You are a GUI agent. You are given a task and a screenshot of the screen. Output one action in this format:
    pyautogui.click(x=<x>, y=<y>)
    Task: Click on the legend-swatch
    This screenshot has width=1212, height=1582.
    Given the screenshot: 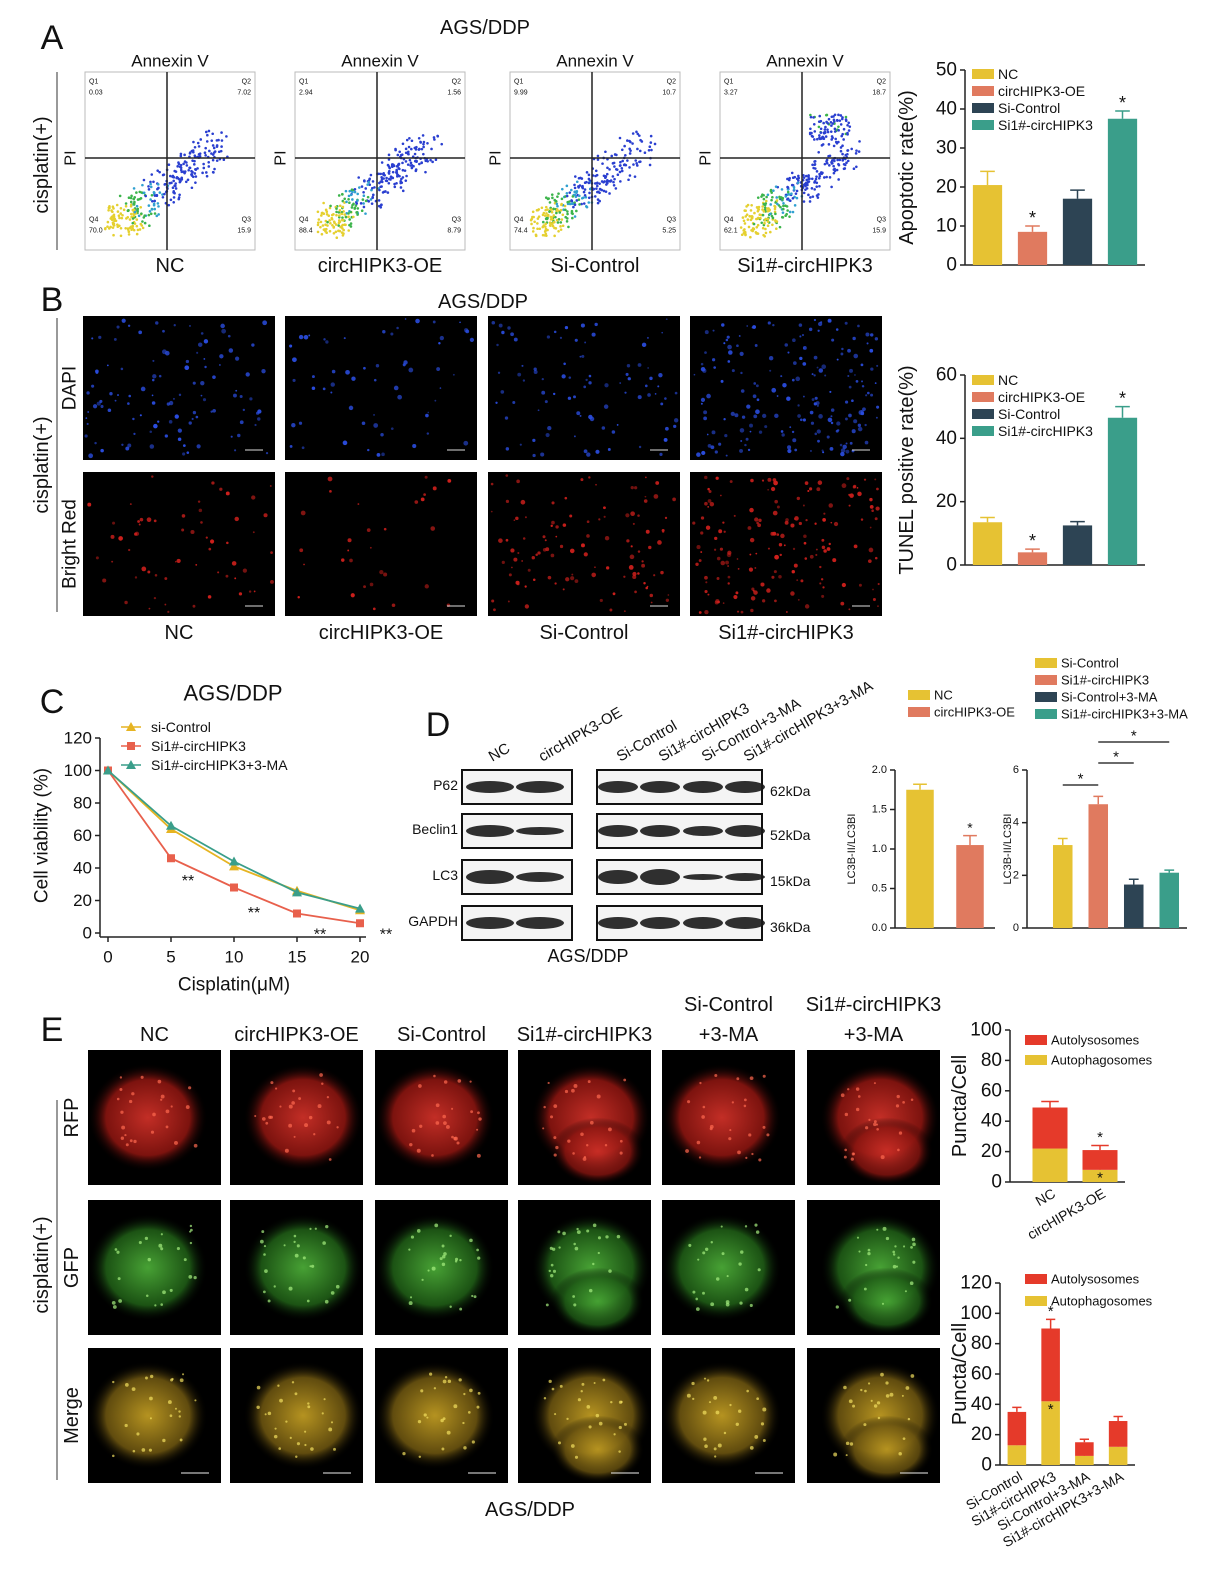 What is the action you would take?
    pyautogui.click(x=983, y=431)
    